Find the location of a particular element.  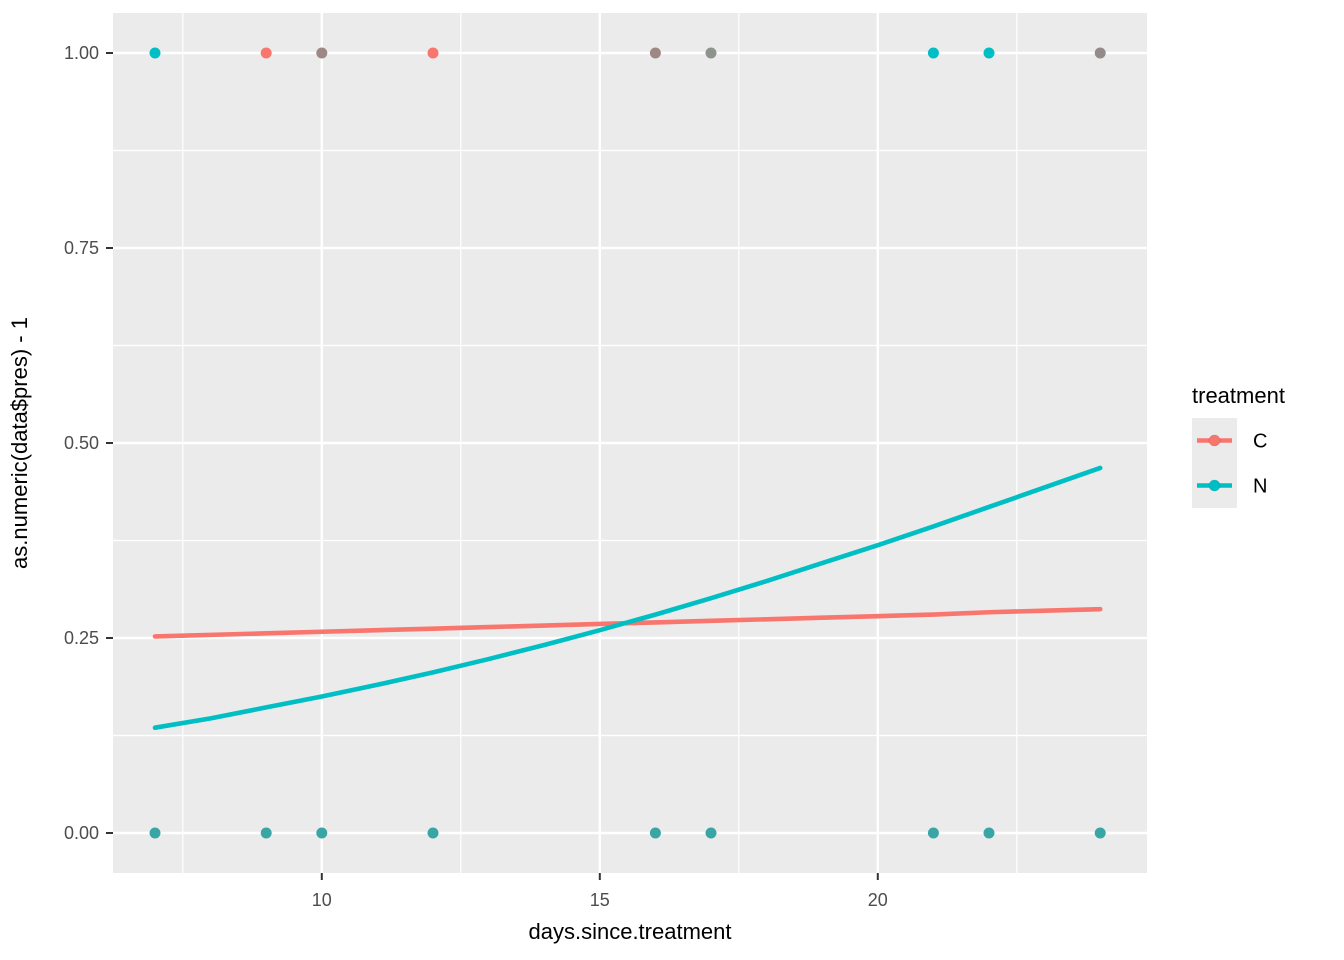

legend: treatment CN is located at coordinates (1238, 445).